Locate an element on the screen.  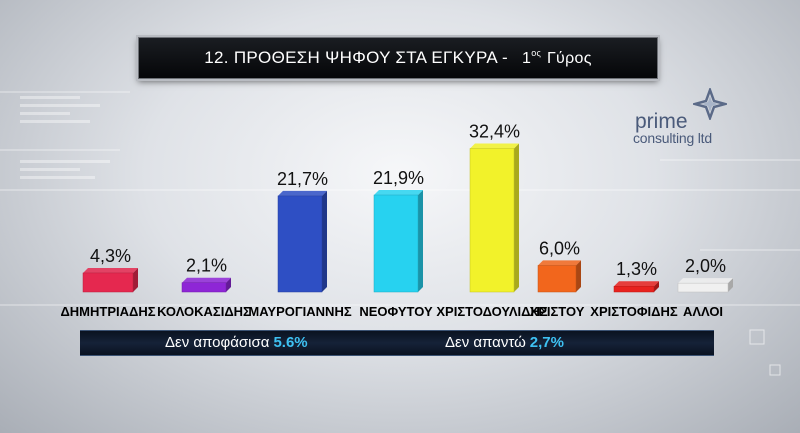
no-answer-item: Δεν απαντώ 2,7% is located at coordinates (504, 342).